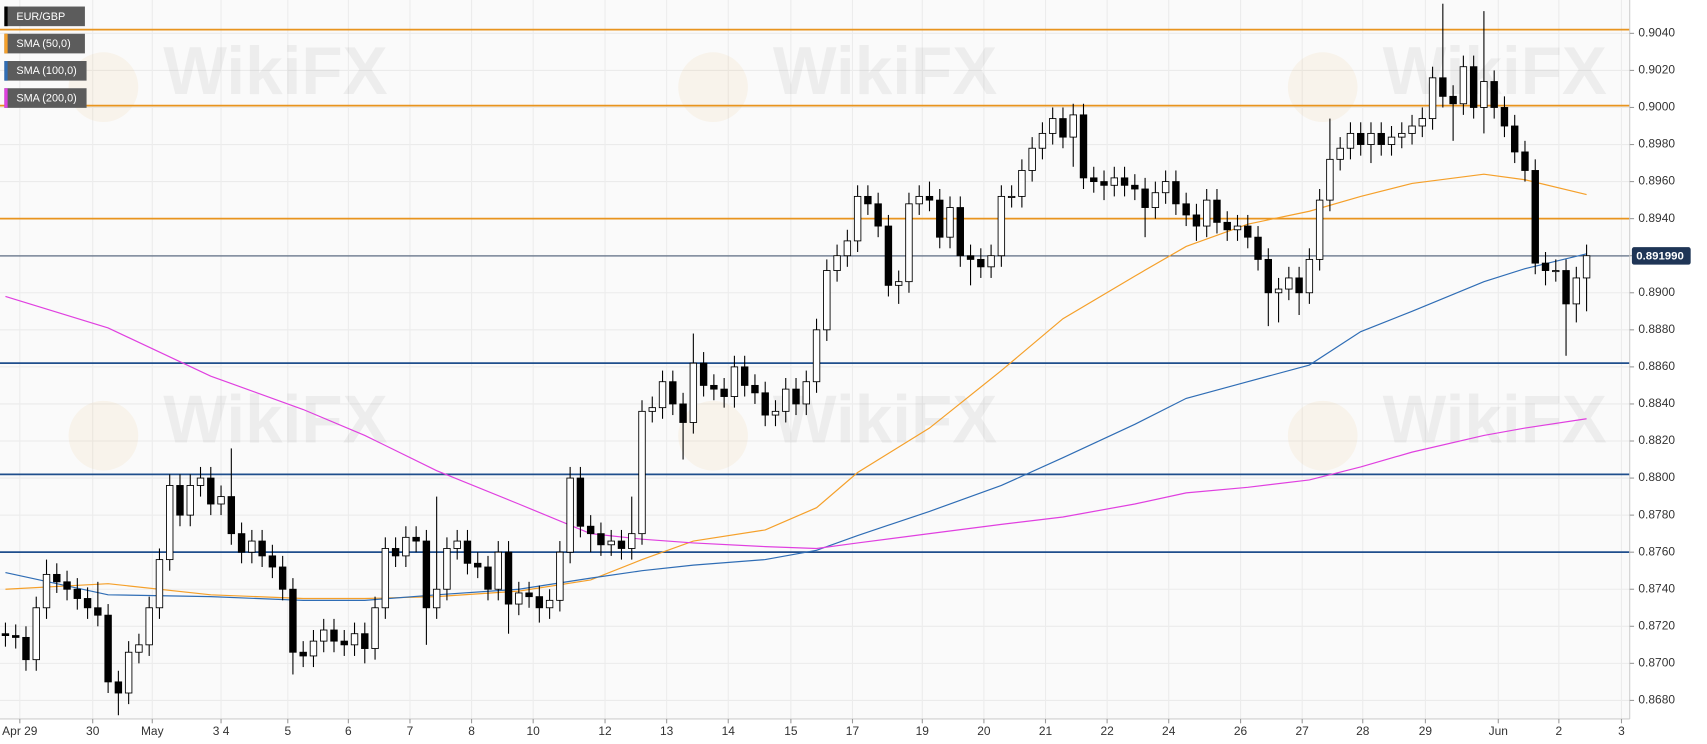 The height and width of the screenshot is (744, 1707). I want to click on legend-swatch, so click(6, 16).